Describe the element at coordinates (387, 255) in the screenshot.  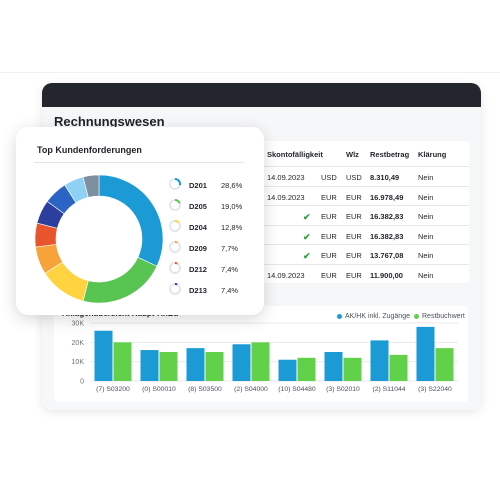
I see `cell-restbetrag: 13.767,08` at that location.